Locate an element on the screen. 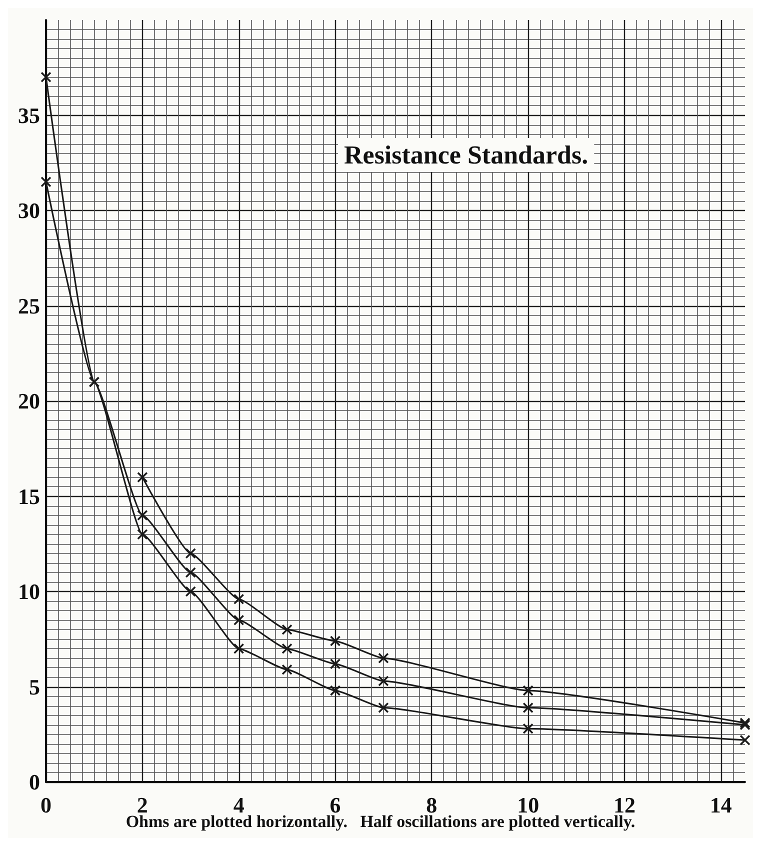 The height and width of the screenshot is (846, 761). x-tick-label: 14 is located at coordinates (721, 805).